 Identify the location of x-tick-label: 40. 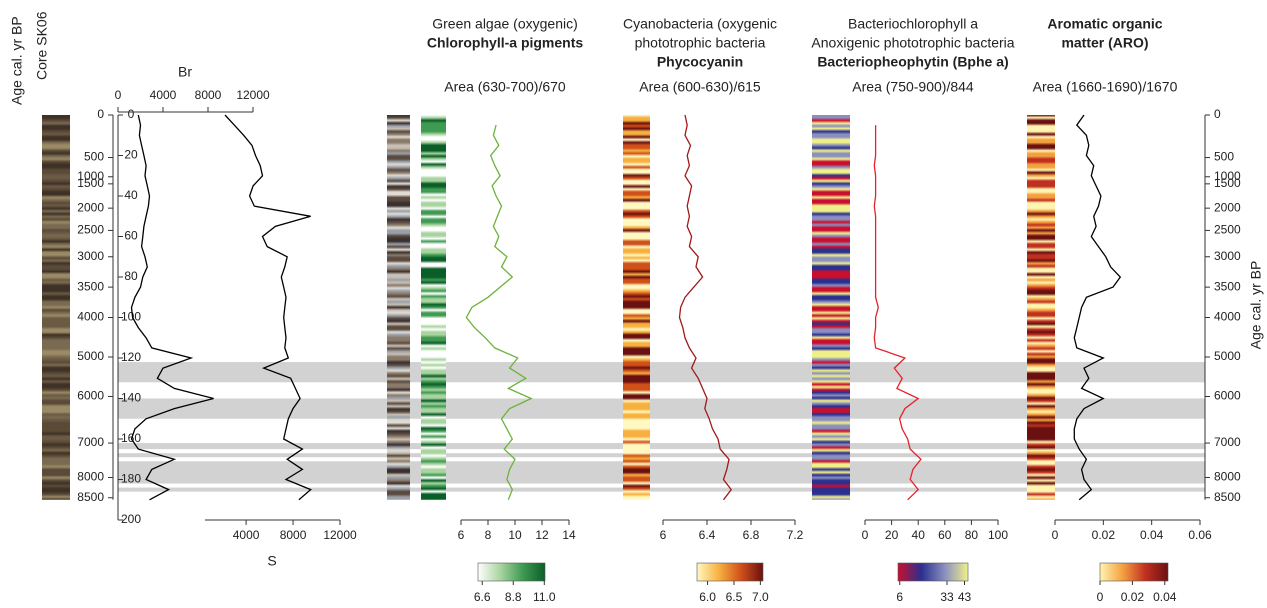
(919, 535).